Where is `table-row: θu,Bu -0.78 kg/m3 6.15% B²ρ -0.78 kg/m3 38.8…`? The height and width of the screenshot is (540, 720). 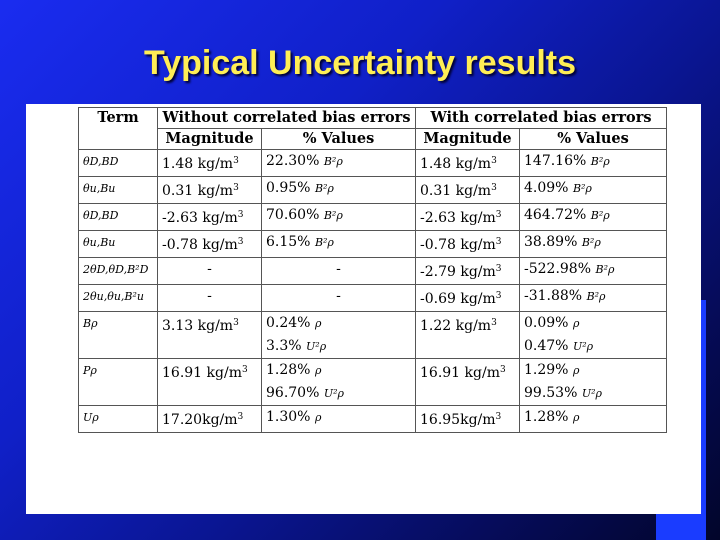 table-row: θu,Bu -0.78 kg/m3 6.15% B²ρ -0.78 kg/m3 38.8… is located at coordinates (372, 244).